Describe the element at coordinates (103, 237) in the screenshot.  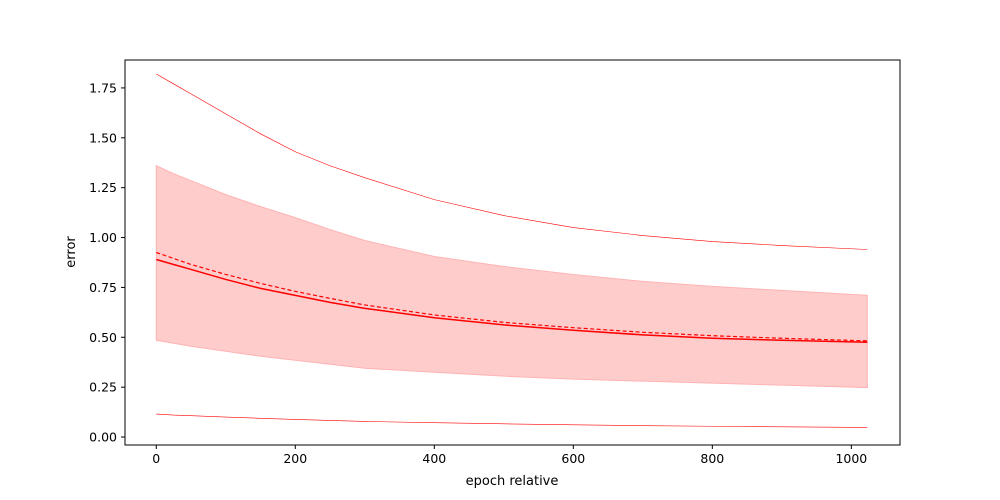
I see `y-tick-label: 1.00` at that location.